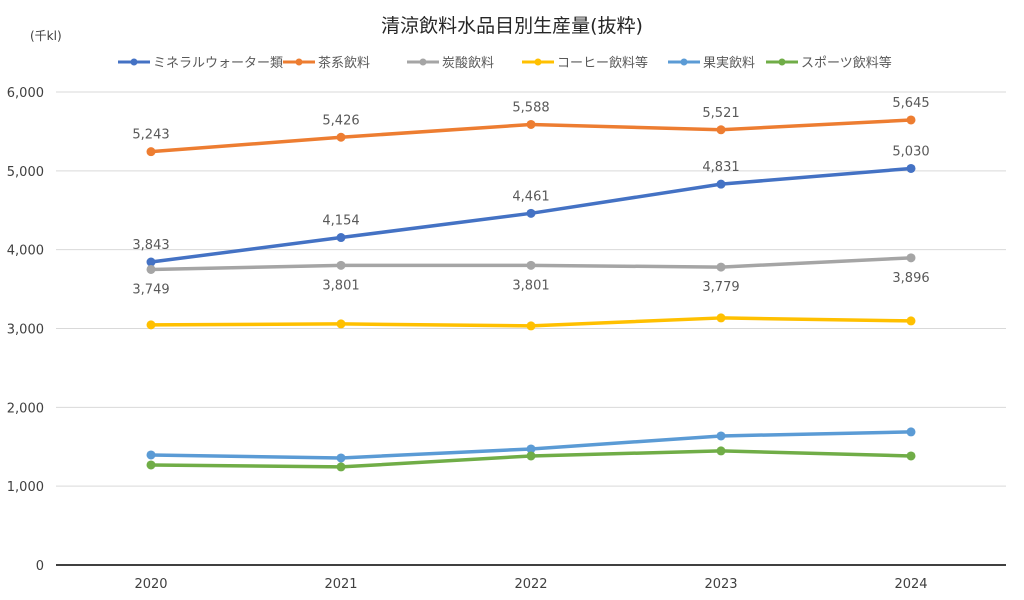 The height and width of the screenshot is (600, 1024). Describe the element at coordinates (602, 63) in the screenshot. I see `legend-label: コーヒー飲料等` at that location.